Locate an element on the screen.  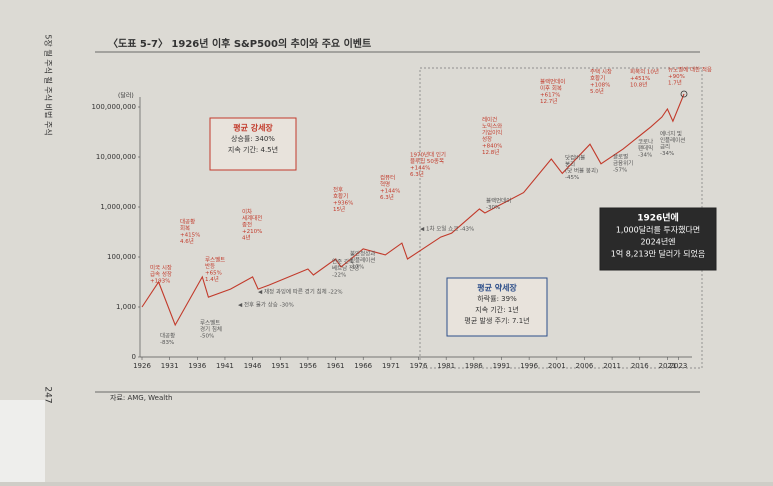
callout-text: 1,000달러를 투자했다면 is located at coordinates (658, 230).